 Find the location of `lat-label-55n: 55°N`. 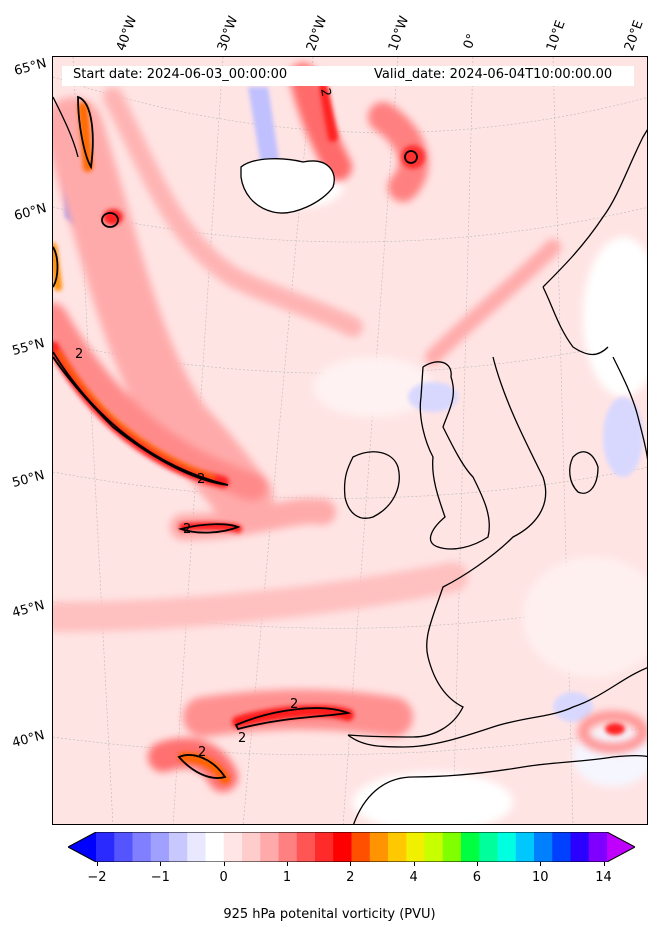

lat-label-55n: 55°N is located at coordinates (28, 347).